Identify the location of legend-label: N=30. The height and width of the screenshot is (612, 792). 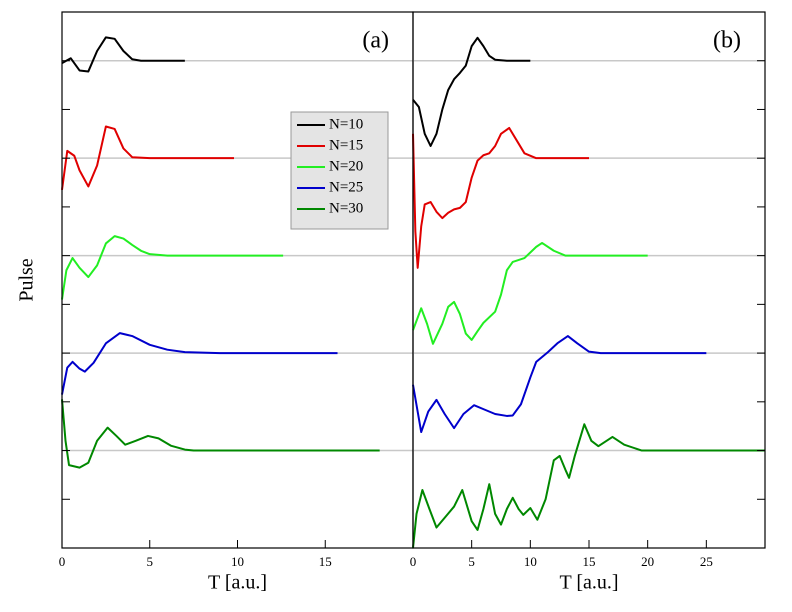
(346, 208).